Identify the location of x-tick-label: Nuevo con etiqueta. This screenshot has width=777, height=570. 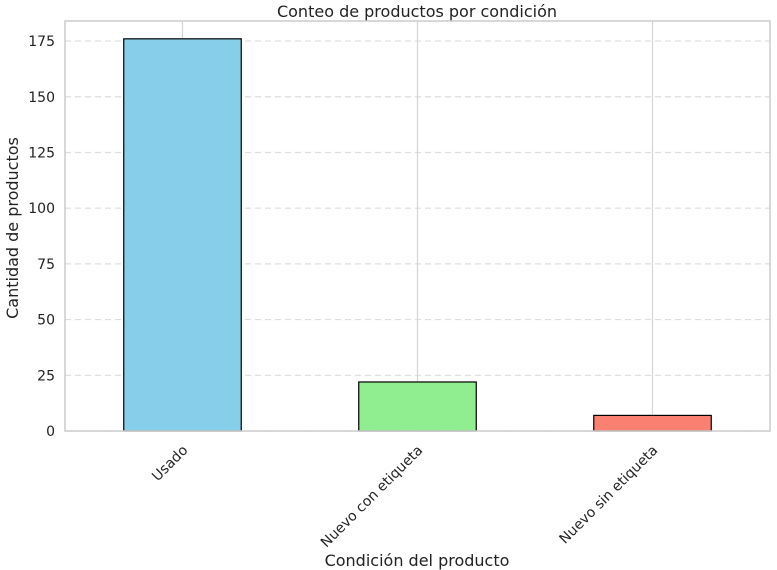
(372, 497).